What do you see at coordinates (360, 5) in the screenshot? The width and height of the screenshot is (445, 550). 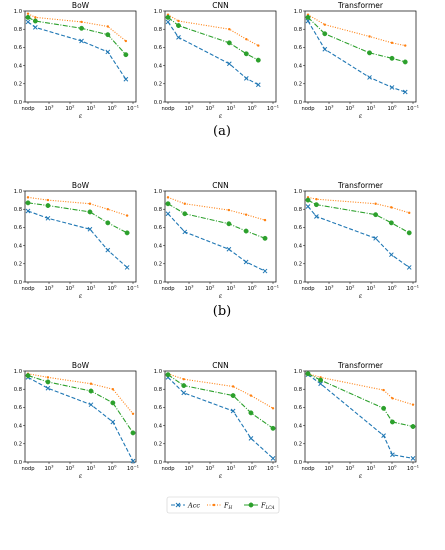 I see `chart-title: Transformer` at bounding box center [360, 5].